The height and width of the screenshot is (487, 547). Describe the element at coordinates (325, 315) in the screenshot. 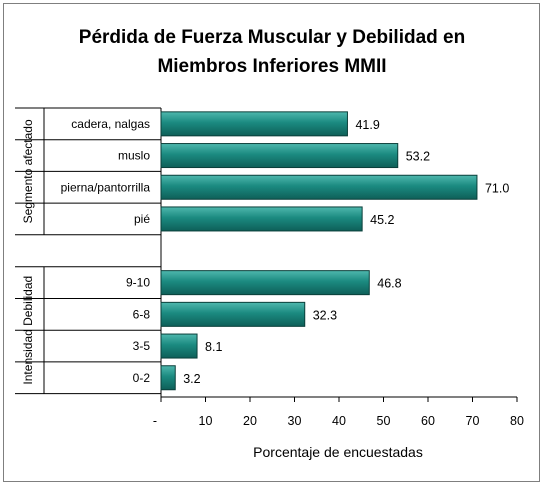

I see `data-label: 32.3` at that location.